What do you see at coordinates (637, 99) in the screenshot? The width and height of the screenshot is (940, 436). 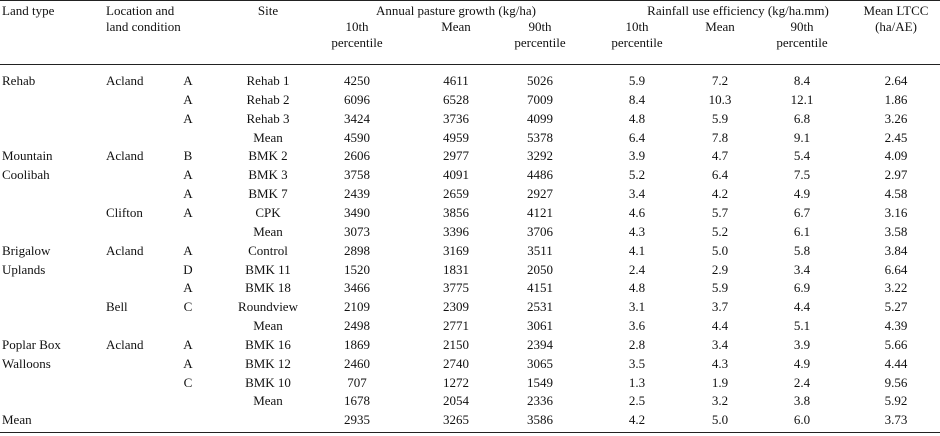 I see `cell-rue-p10: 8.4` at bounding box center [637, 99].